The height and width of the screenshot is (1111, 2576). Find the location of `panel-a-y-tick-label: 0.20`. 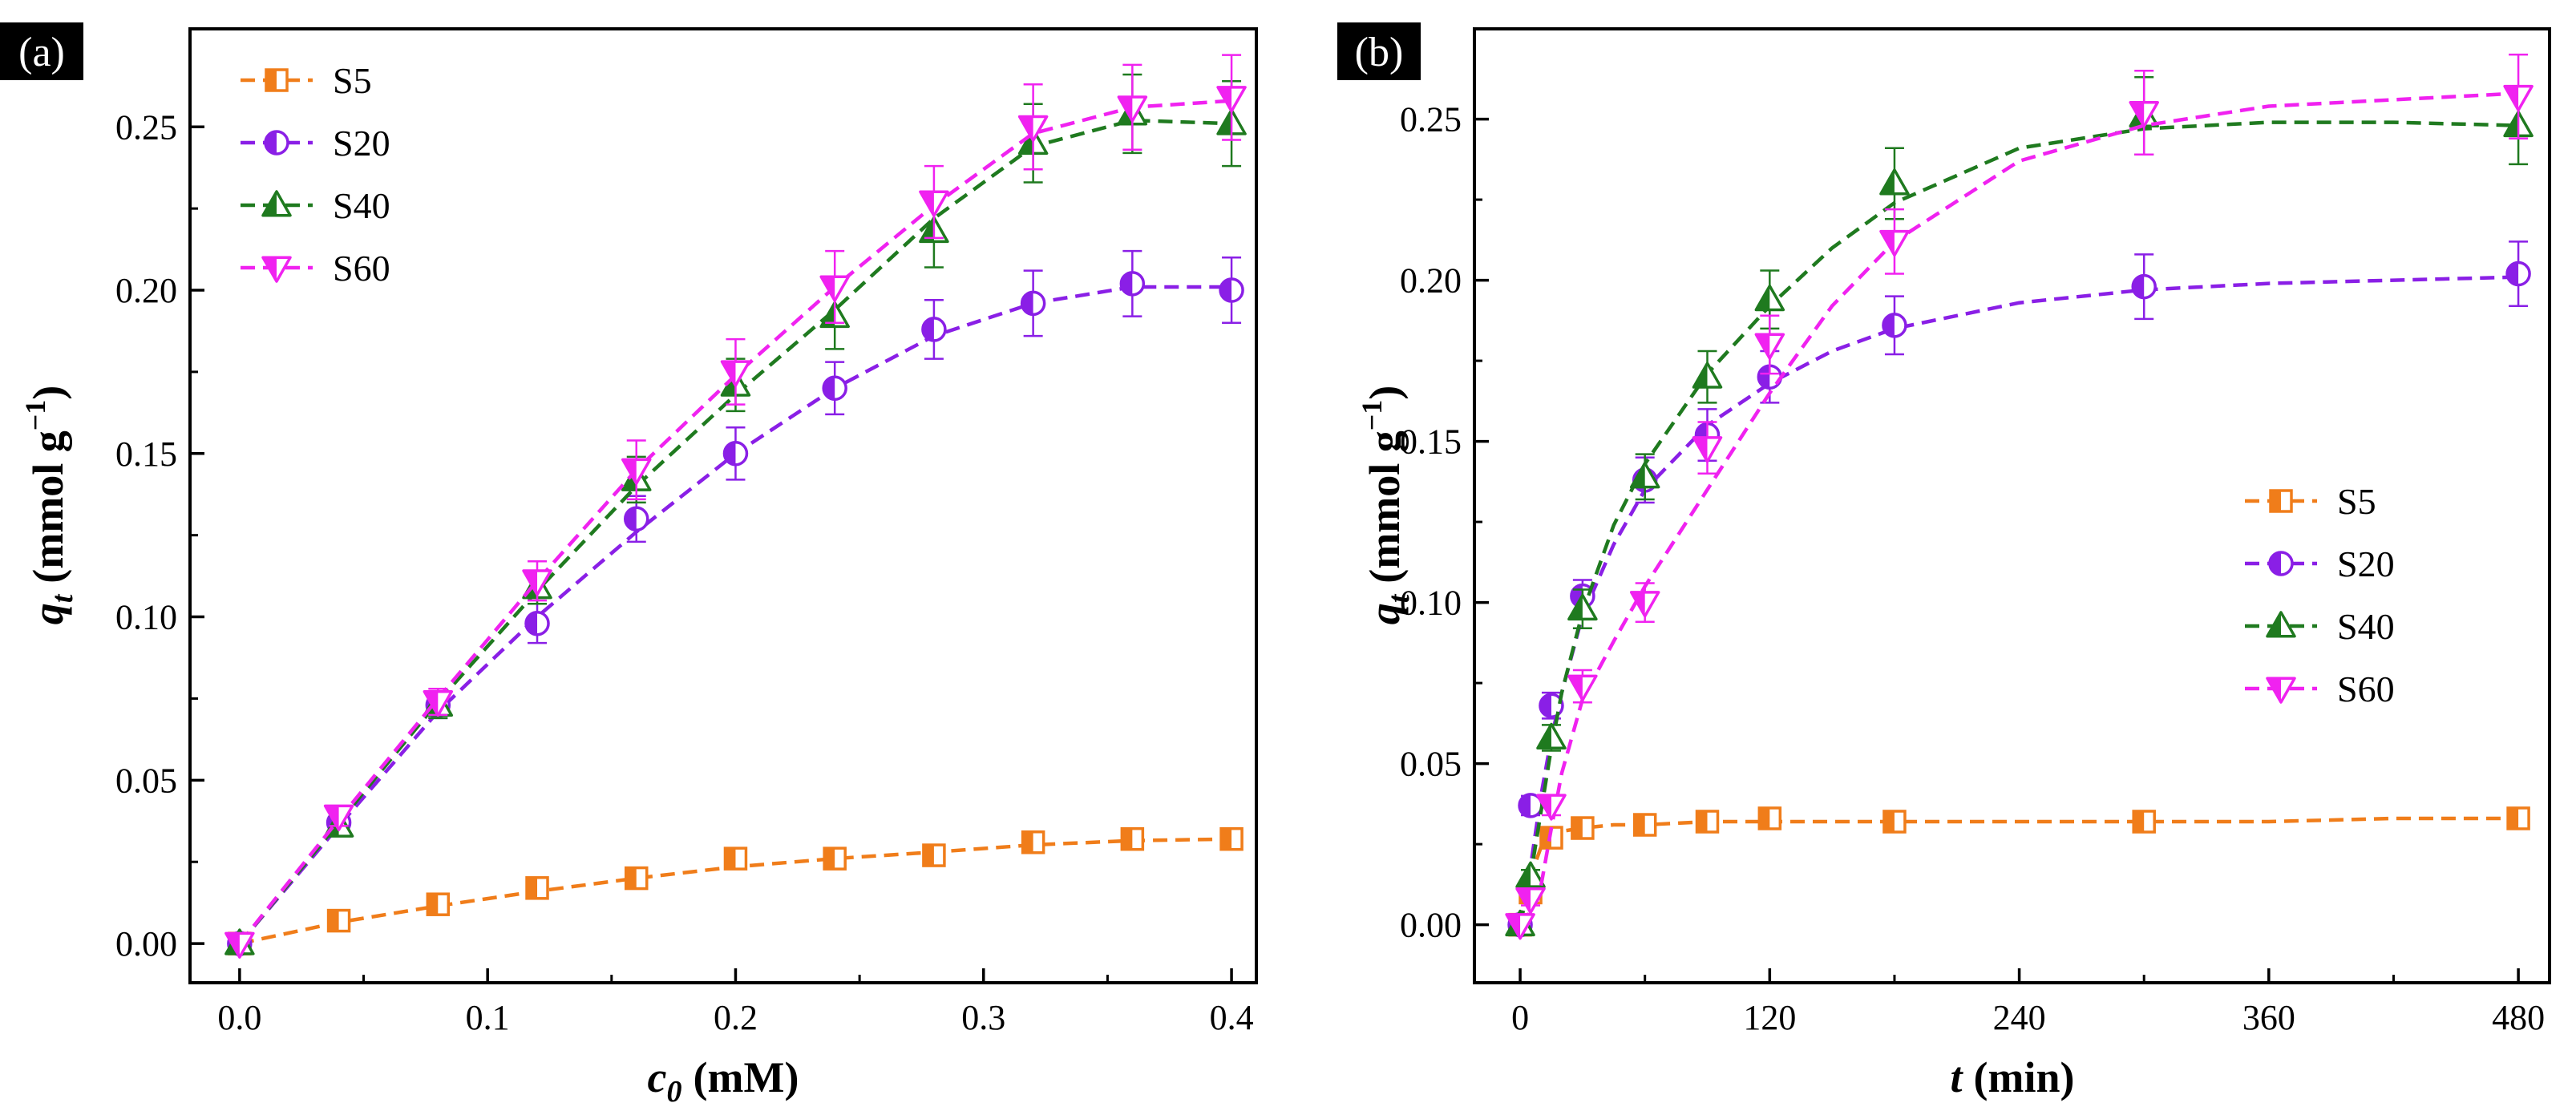

panel-a-y-tick-label: 0.20 is located at coordinates (146, 290).